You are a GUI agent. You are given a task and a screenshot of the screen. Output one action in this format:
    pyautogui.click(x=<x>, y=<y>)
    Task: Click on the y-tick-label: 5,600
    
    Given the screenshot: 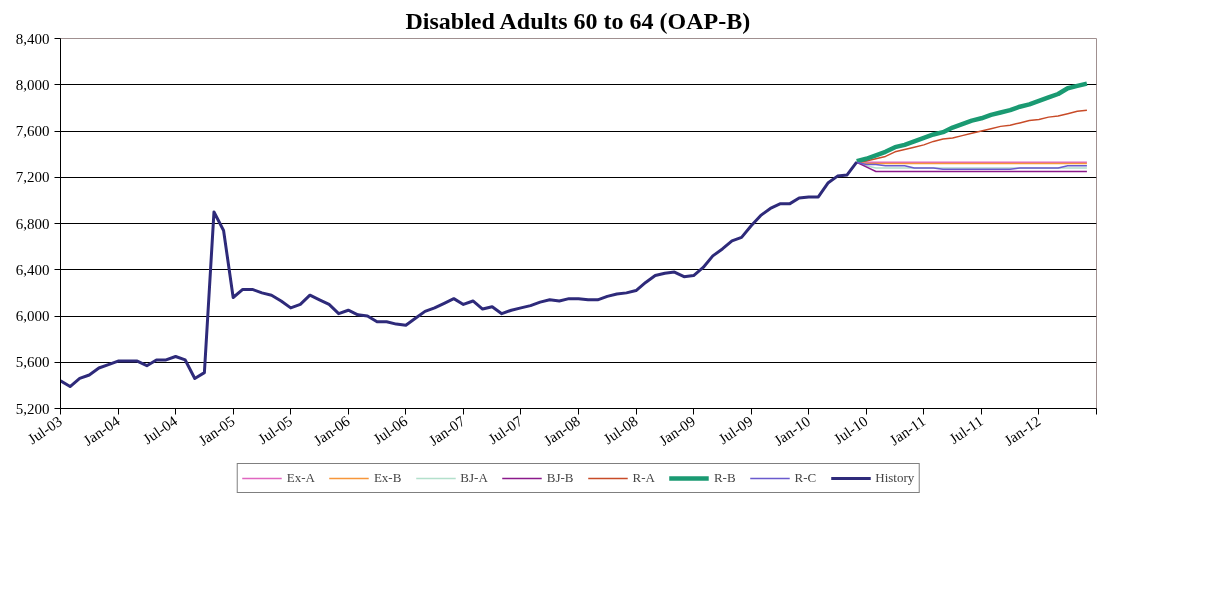 What is the action you would take?
    pyautogui.click(x=32, y=362)
    